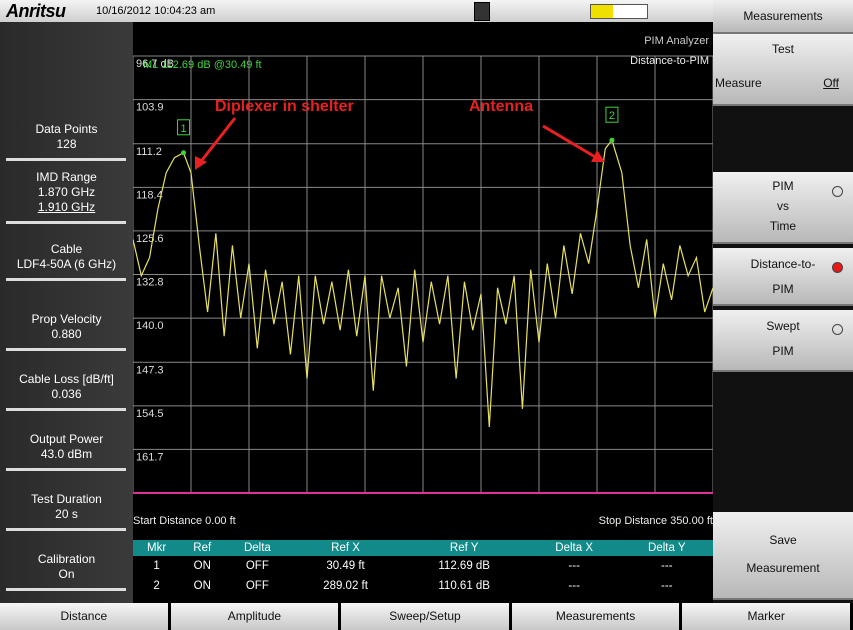 The image size is (853, 630). I want to click on button-label: Save, so click(783, 540).